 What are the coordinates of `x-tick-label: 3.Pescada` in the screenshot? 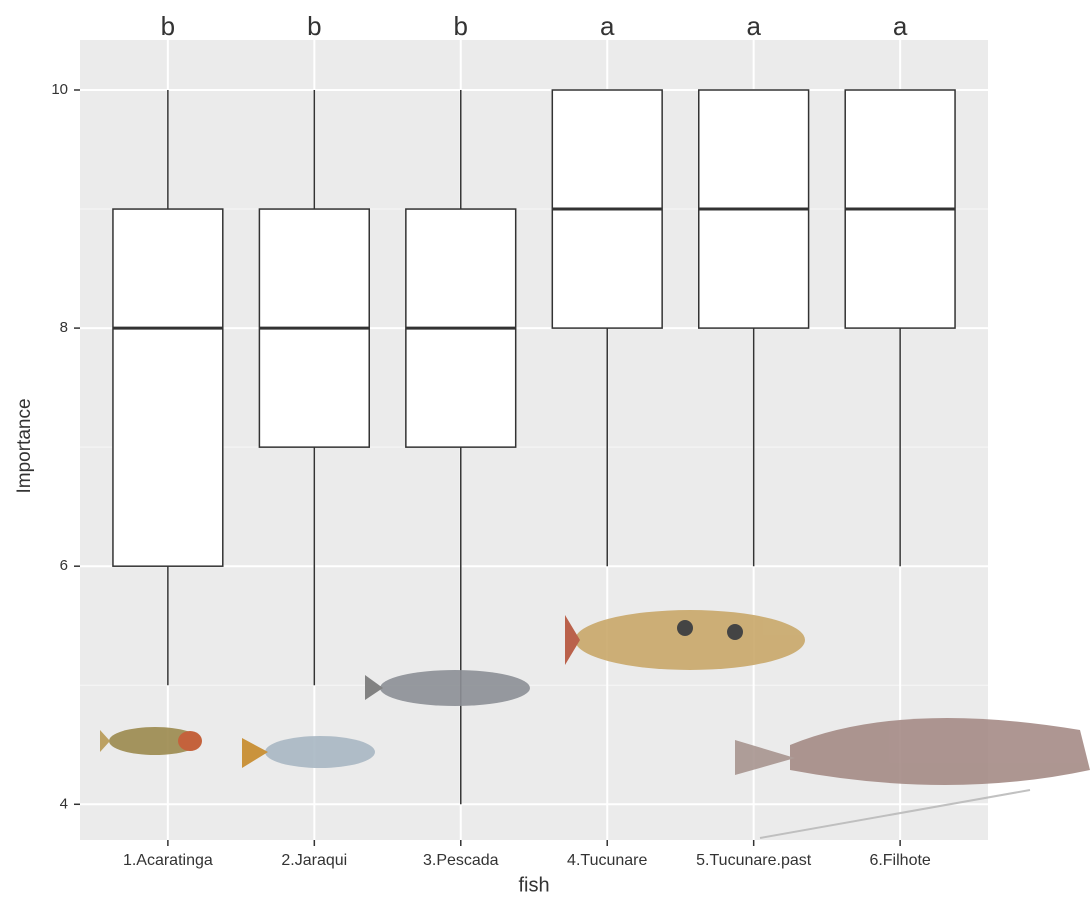 It's located at (461, 860).